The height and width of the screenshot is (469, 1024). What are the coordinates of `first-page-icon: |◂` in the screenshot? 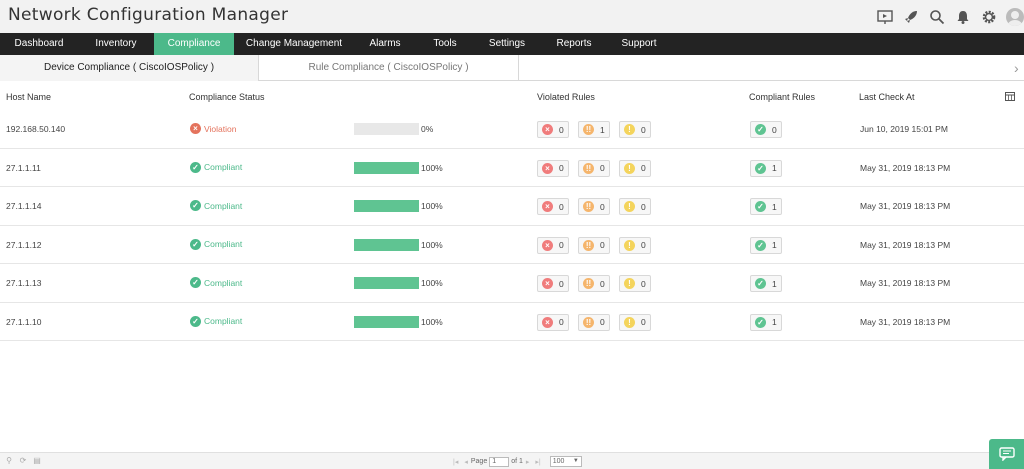 It's located at (456, 462).